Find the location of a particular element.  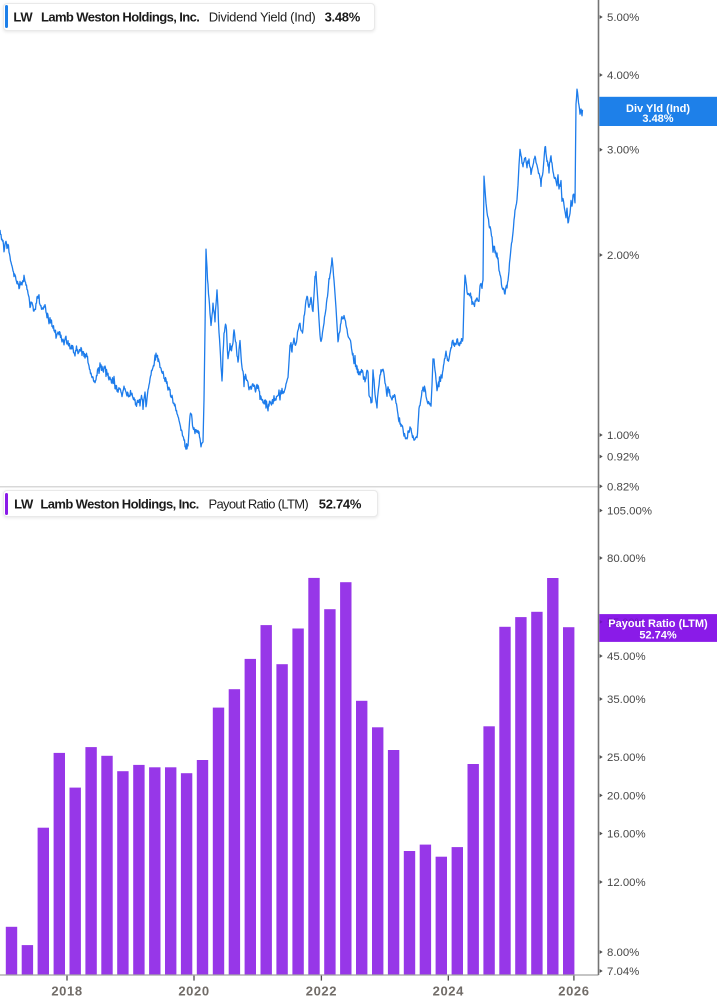

svg-text: 35.00% is located at coordinates (626, 700).